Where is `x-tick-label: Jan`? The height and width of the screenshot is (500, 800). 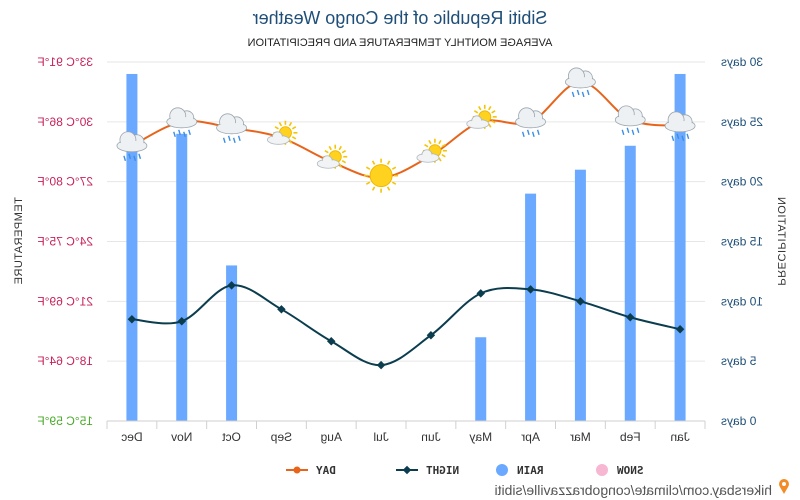
x-tick-label: Jan is located at coordinates (679, 437).